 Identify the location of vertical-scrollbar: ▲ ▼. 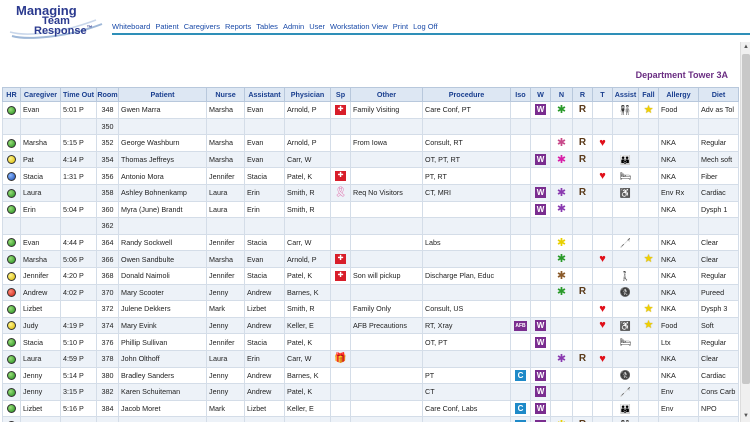
(745, 232).